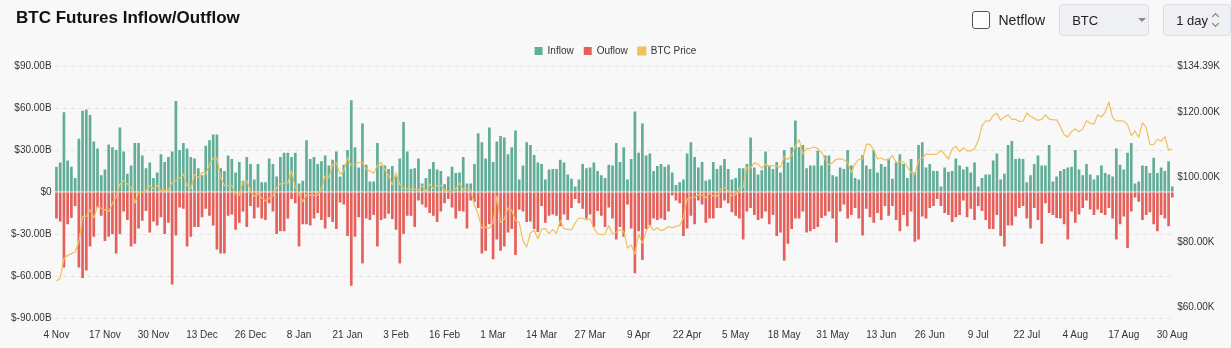 This screenshot has height=348, width=1231. What do you see at coordinates (881, 334) in the screenshot?
I see `x-tick-label: 13 Jun` at bounding box center [881, 334].